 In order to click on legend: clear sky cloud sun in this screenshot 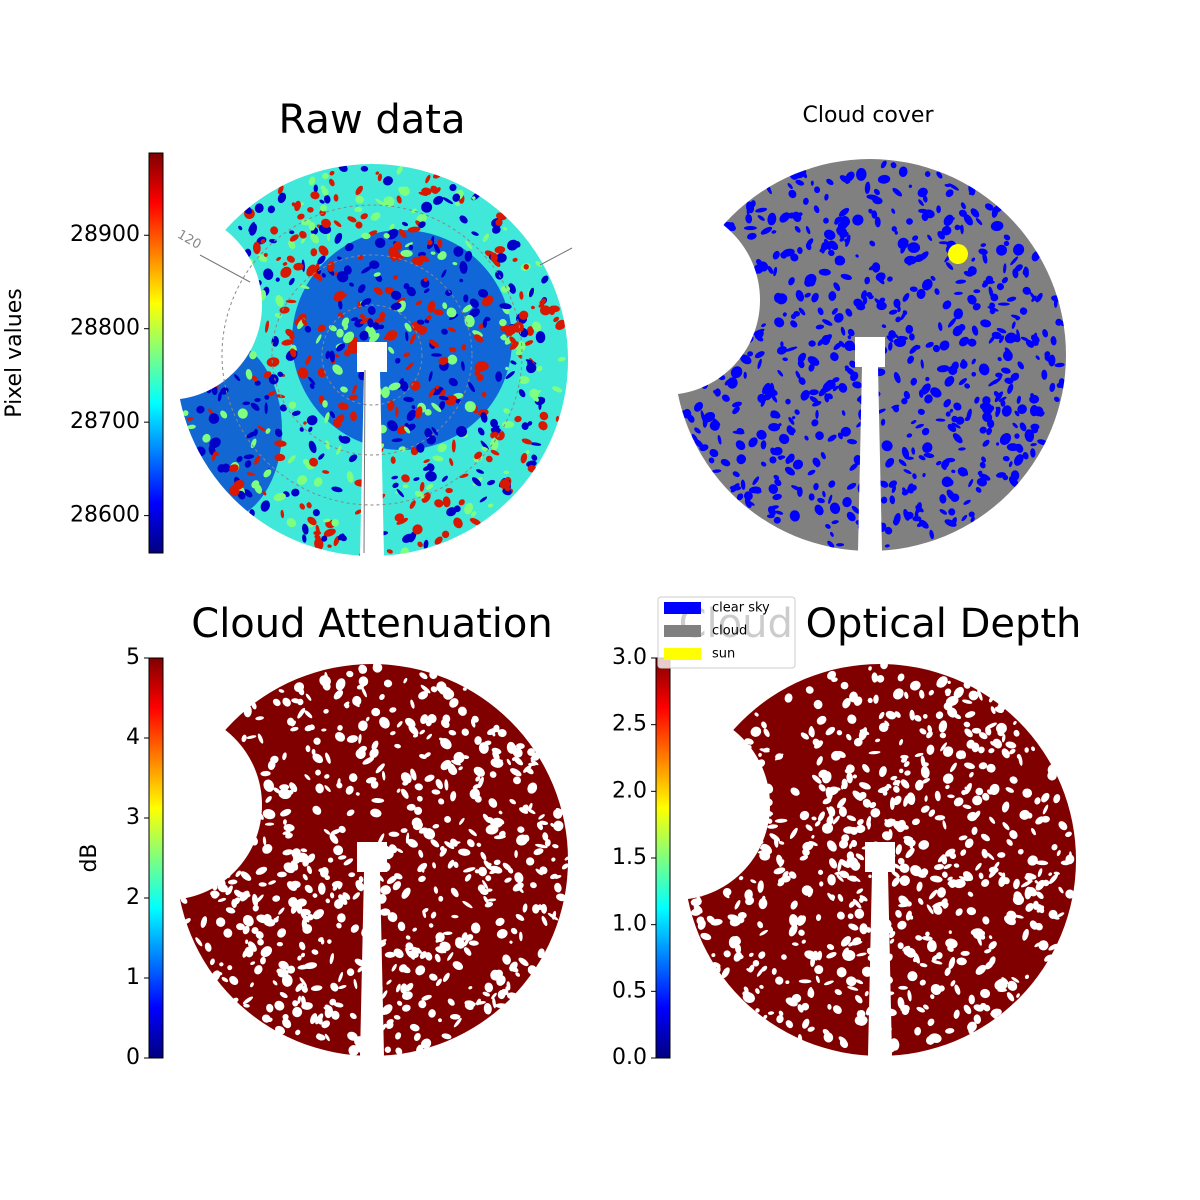, I will do `click(726, 632)`.